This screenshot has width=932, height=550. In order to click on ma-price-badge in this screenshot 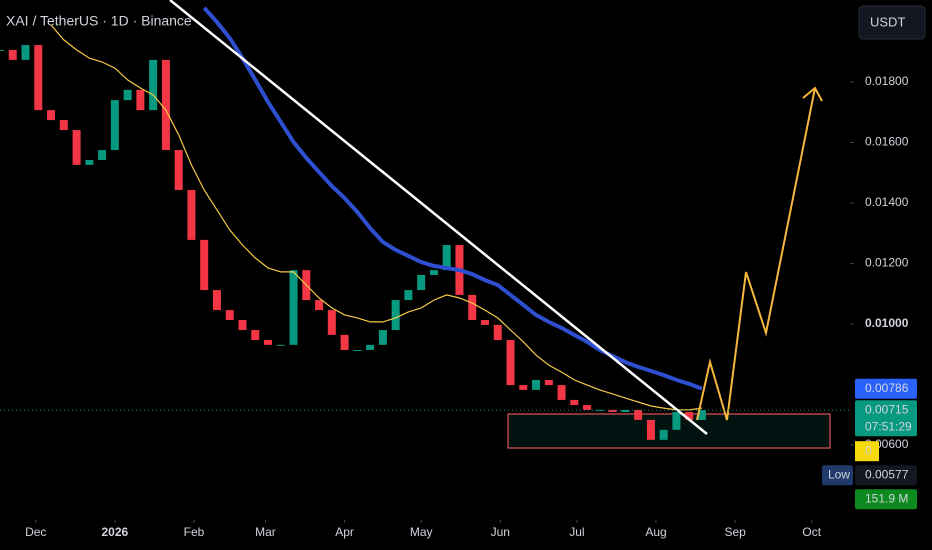, I will do `click(886, 388)`.